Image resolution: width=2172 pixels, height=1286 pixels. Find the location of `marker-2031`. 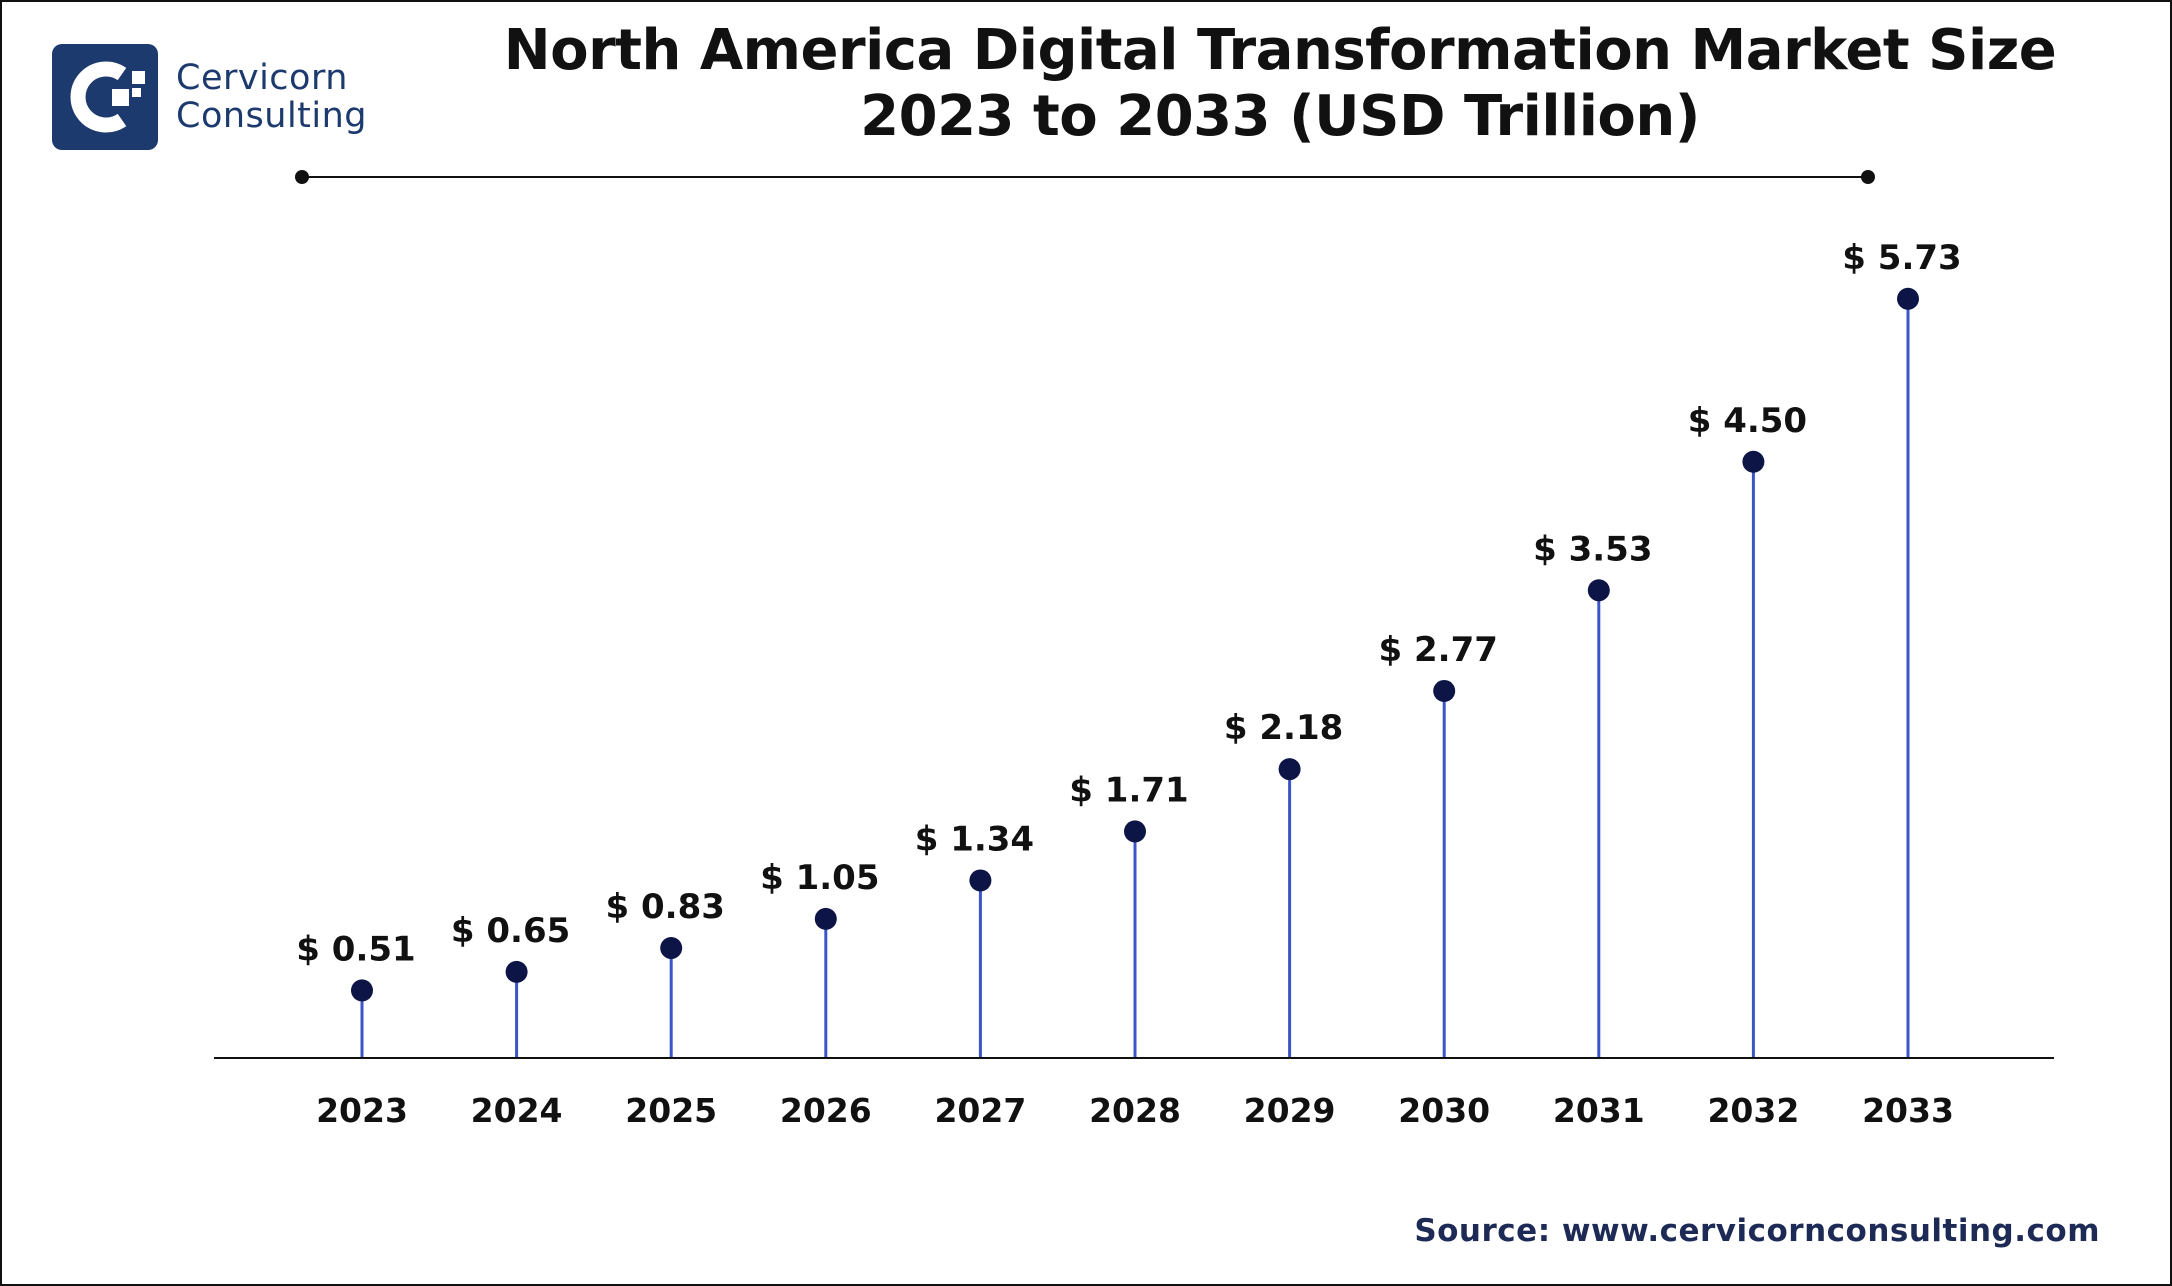

marker-2031 is located at coordinates (1598, 590).